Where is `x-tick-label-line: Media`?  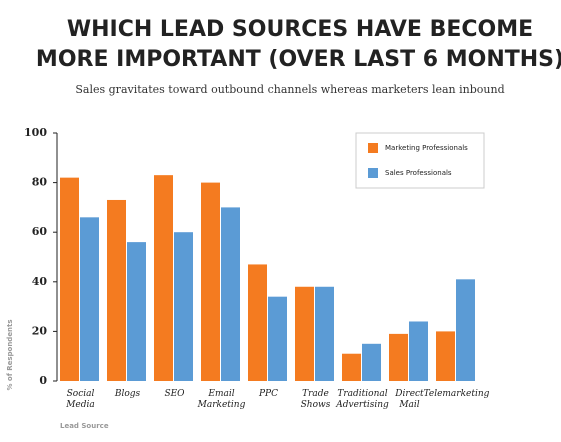
x-tick-label-line: Media is located at coordinates (80, 405).